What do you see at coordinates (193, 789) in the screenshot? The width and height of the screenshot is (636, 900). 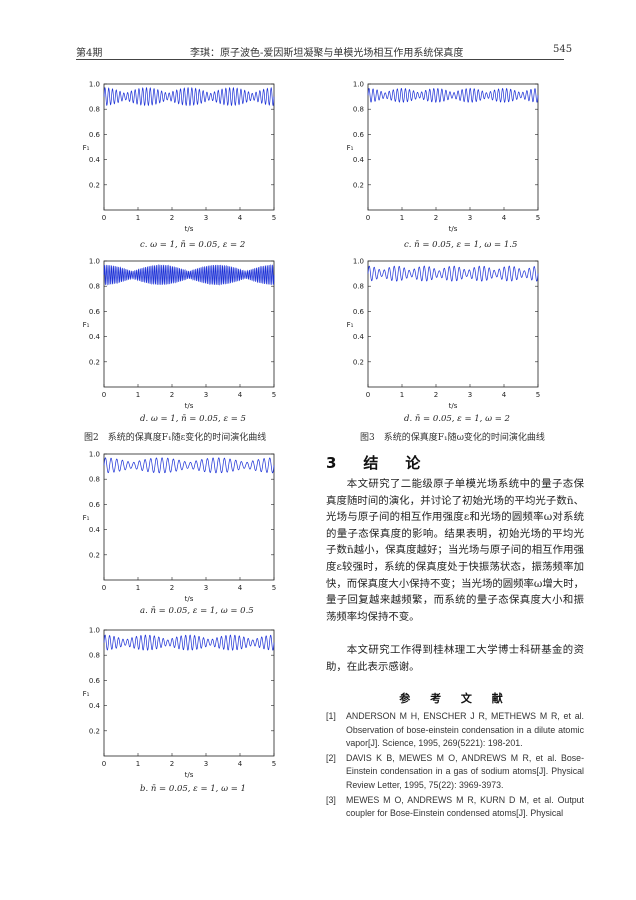 I see `caption-fig3-b: b. n̄ = 0.05, ε = 1, ω = 1` at bounding box center [193, 789].